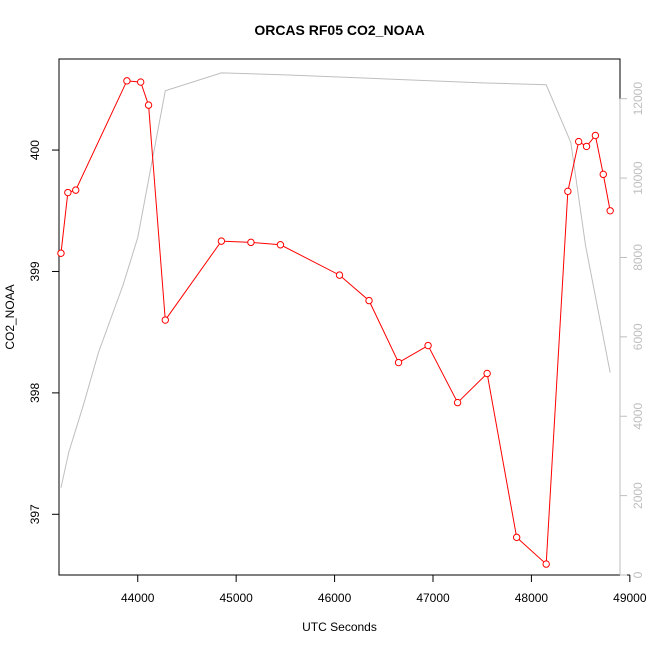 The width and height of the screenshot is (650, 650). What do you see at coordinates (236, 598) in the screenshot?
I see `x-tick-label: 45000` at bounding box center [236, 598].